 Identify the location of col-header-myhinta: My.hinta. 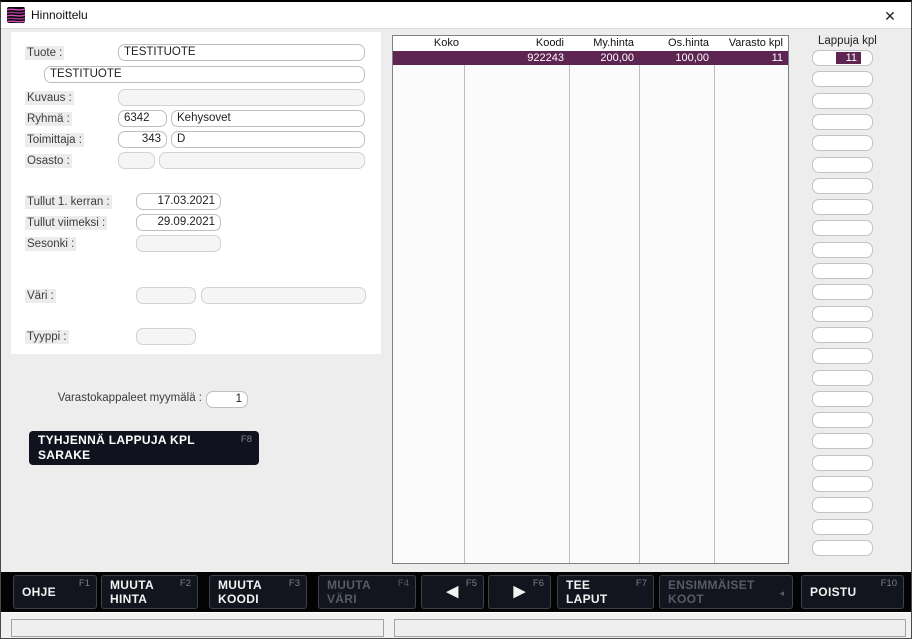
(613, 43).